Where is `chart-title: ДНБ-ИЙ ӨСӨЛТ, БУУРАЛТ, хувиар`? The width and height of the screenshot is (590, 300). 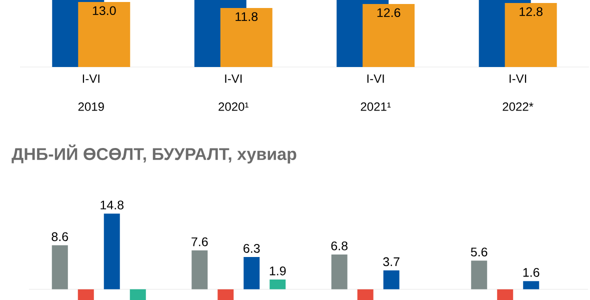
chart-title: ДНБ-ИЙ ӨСӨЛТ, БУУРАЛТ, хувиар is located at coordinates (154, 154).